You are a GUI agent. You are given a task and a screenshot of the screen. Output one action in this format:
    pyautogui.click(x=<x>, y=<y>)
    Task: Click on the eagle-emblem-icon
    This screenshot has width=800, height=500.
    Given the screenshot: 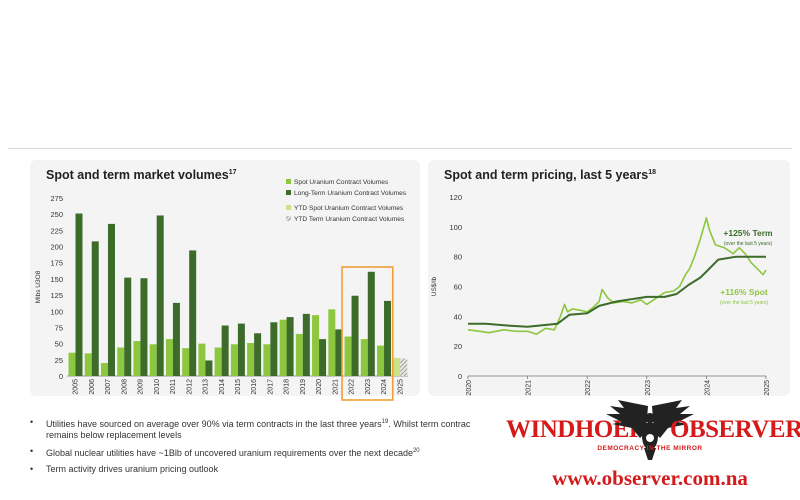 What is the action you would take?
    pyautogui.click(x=650, y=430)
    